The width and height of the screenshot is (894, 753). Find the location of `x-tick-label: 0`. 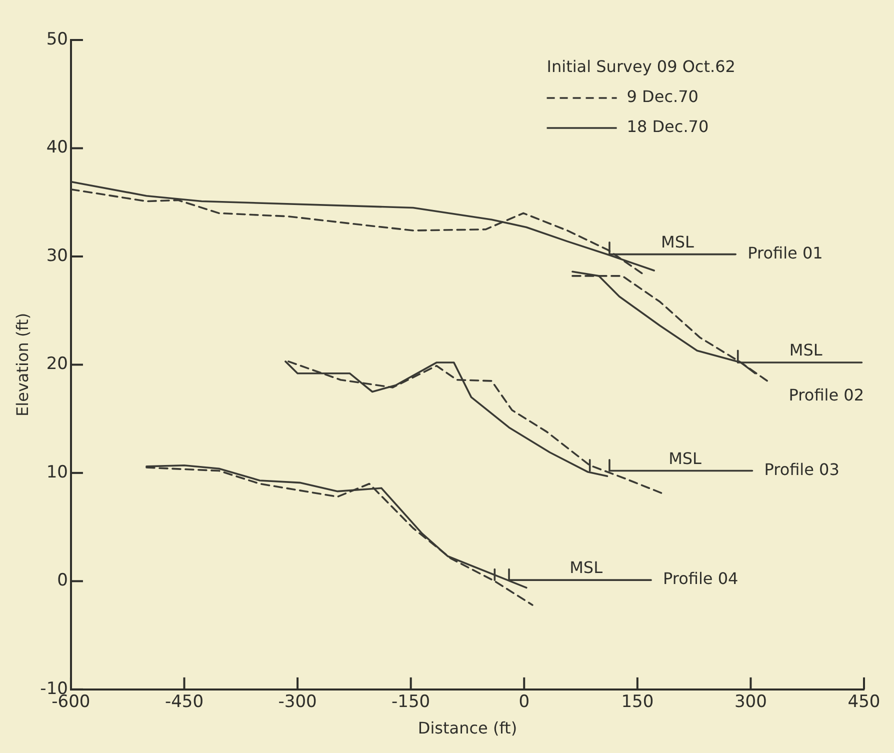

x-tick-label: 0 is located at coordinates (524, 702).